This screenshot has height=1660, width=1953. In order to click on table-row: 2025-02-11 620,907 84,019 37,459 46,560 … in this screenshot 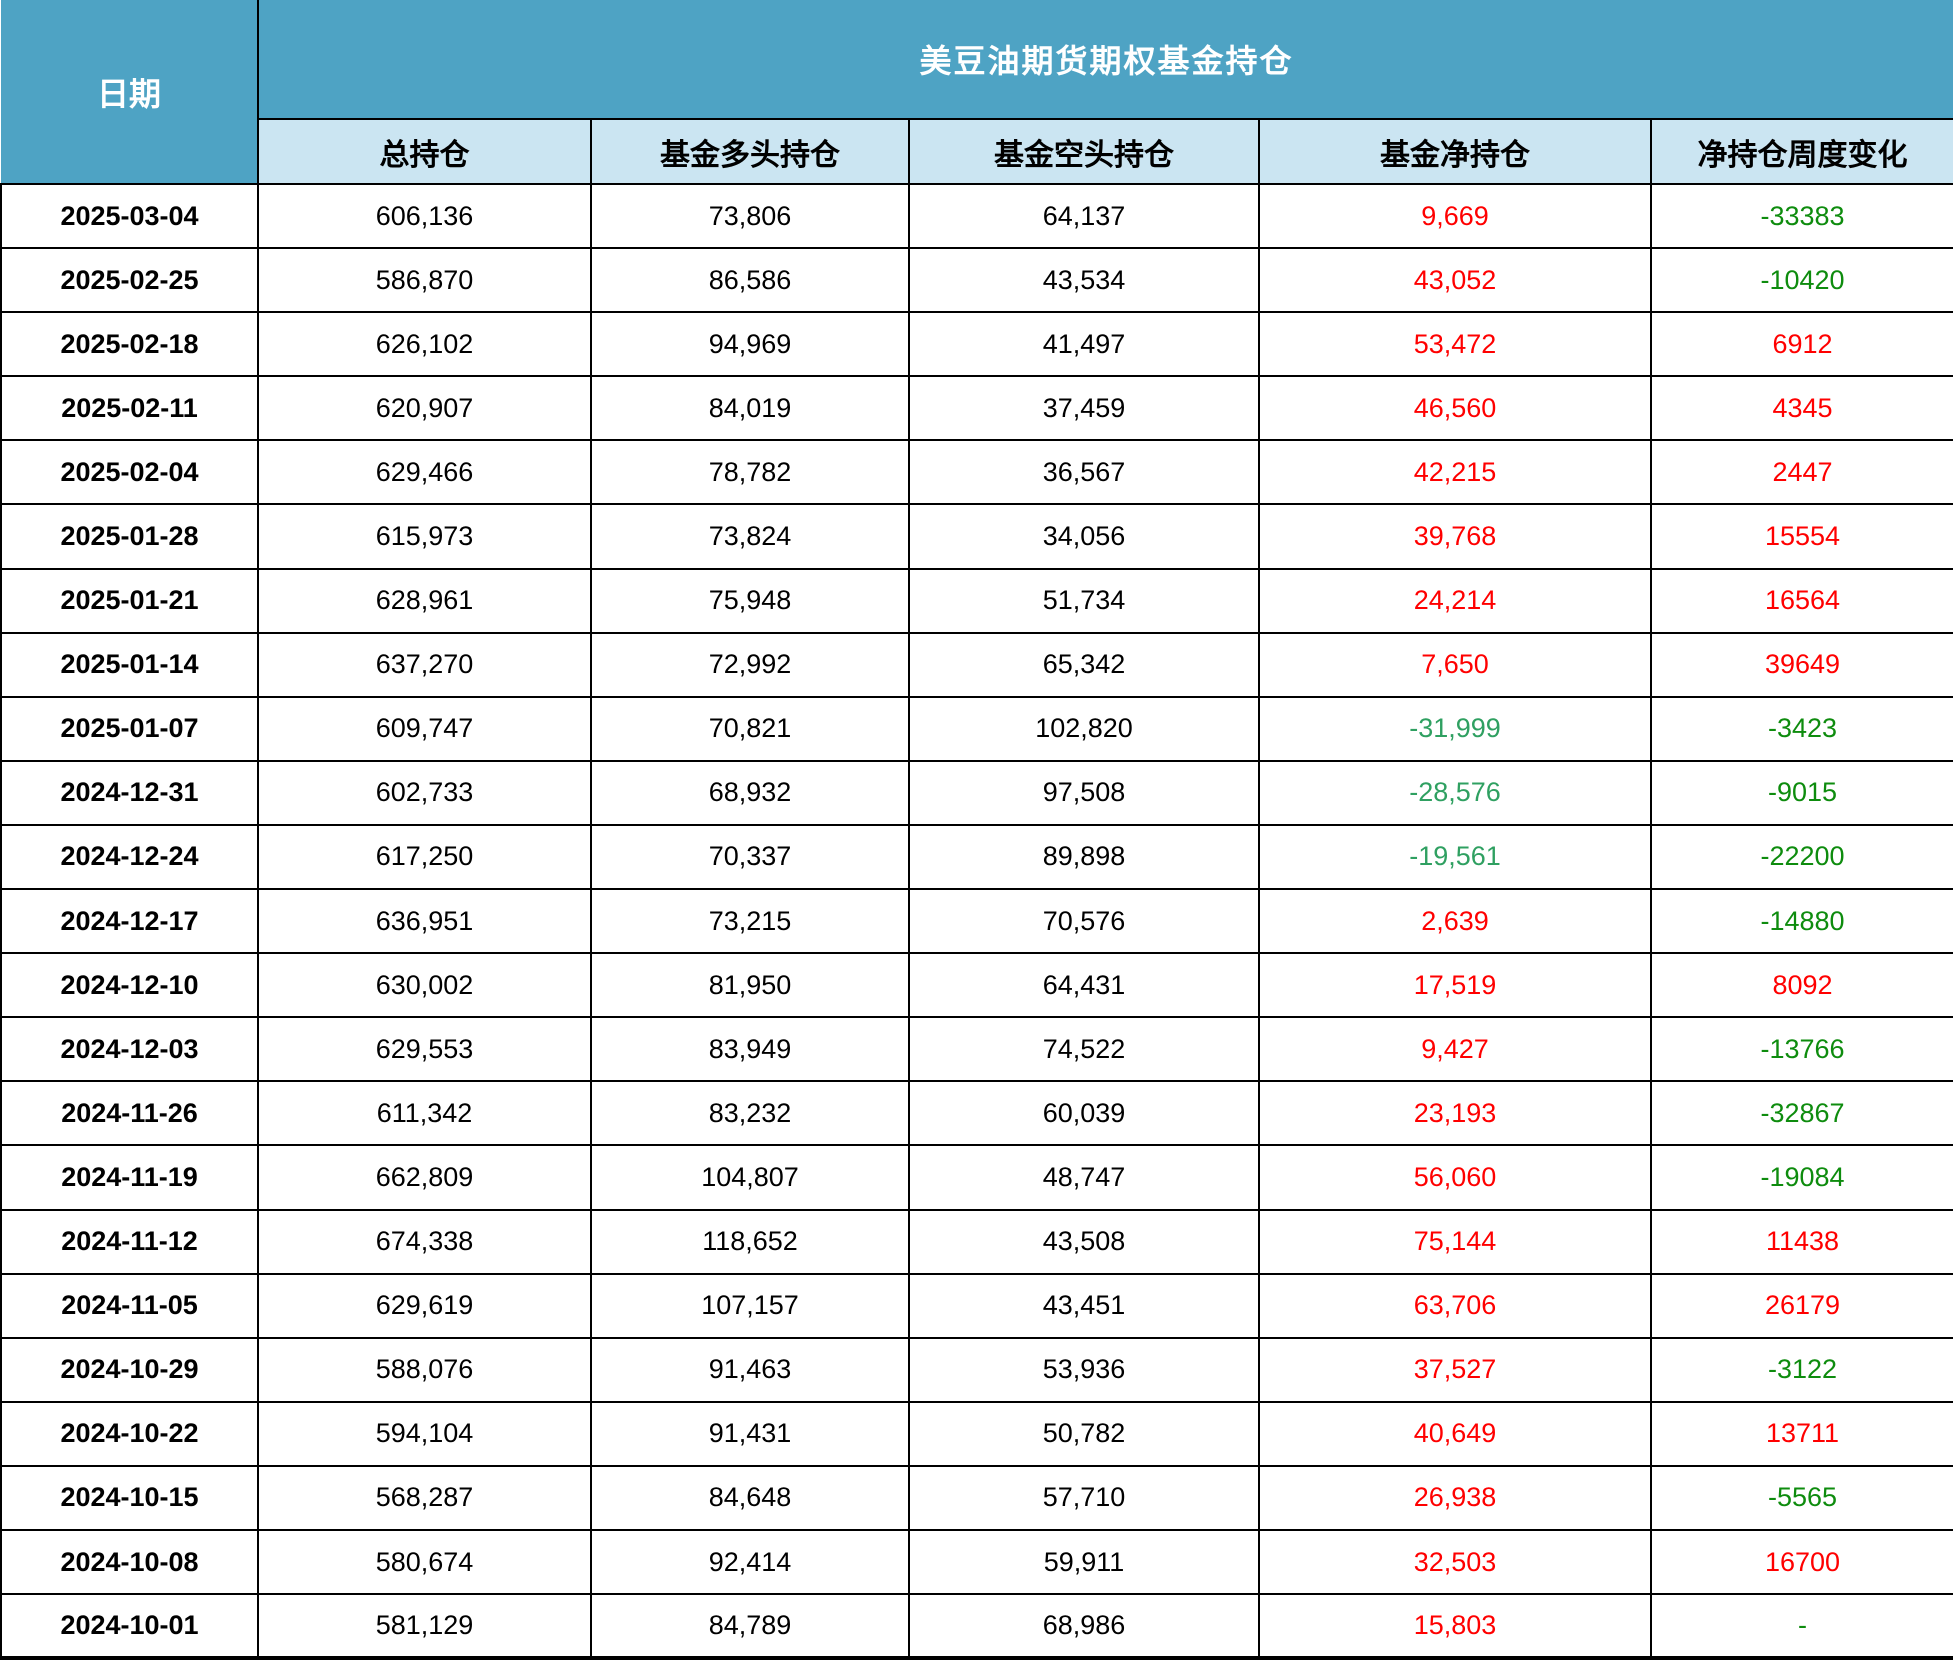, I will do `click(976, 408)`.